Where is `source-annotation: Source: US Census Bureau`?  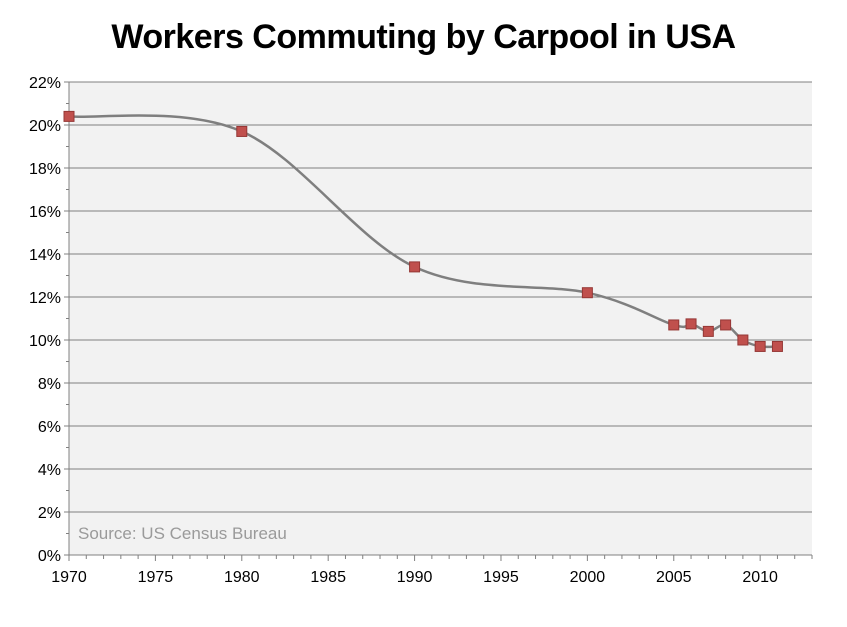 source-annotation: Source: US Census Bureau is located at coordinates (182, 533).